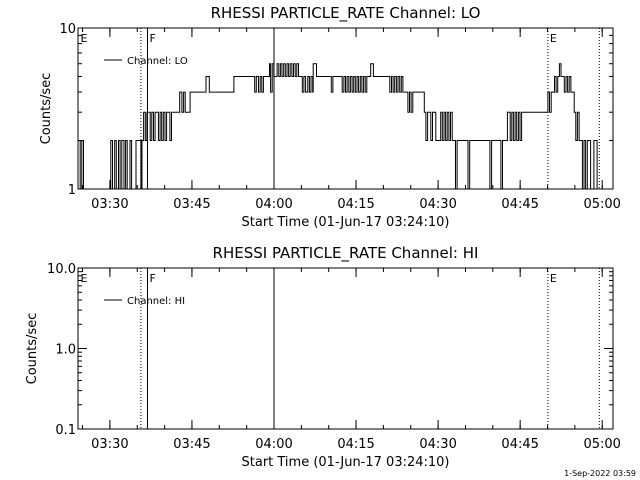  I want to click on chart-title: RHESSI PARTICLE_RATE Channel: HI, so click(346, 253).